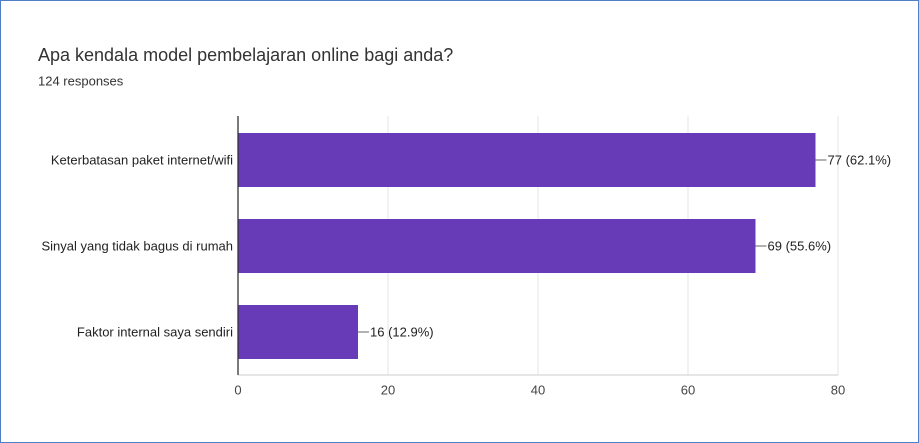  What do you see at coordinates (860, 159) in the screenshot?
I see `value-label: 77 (62.1%)` at bounding box center [860, 159].